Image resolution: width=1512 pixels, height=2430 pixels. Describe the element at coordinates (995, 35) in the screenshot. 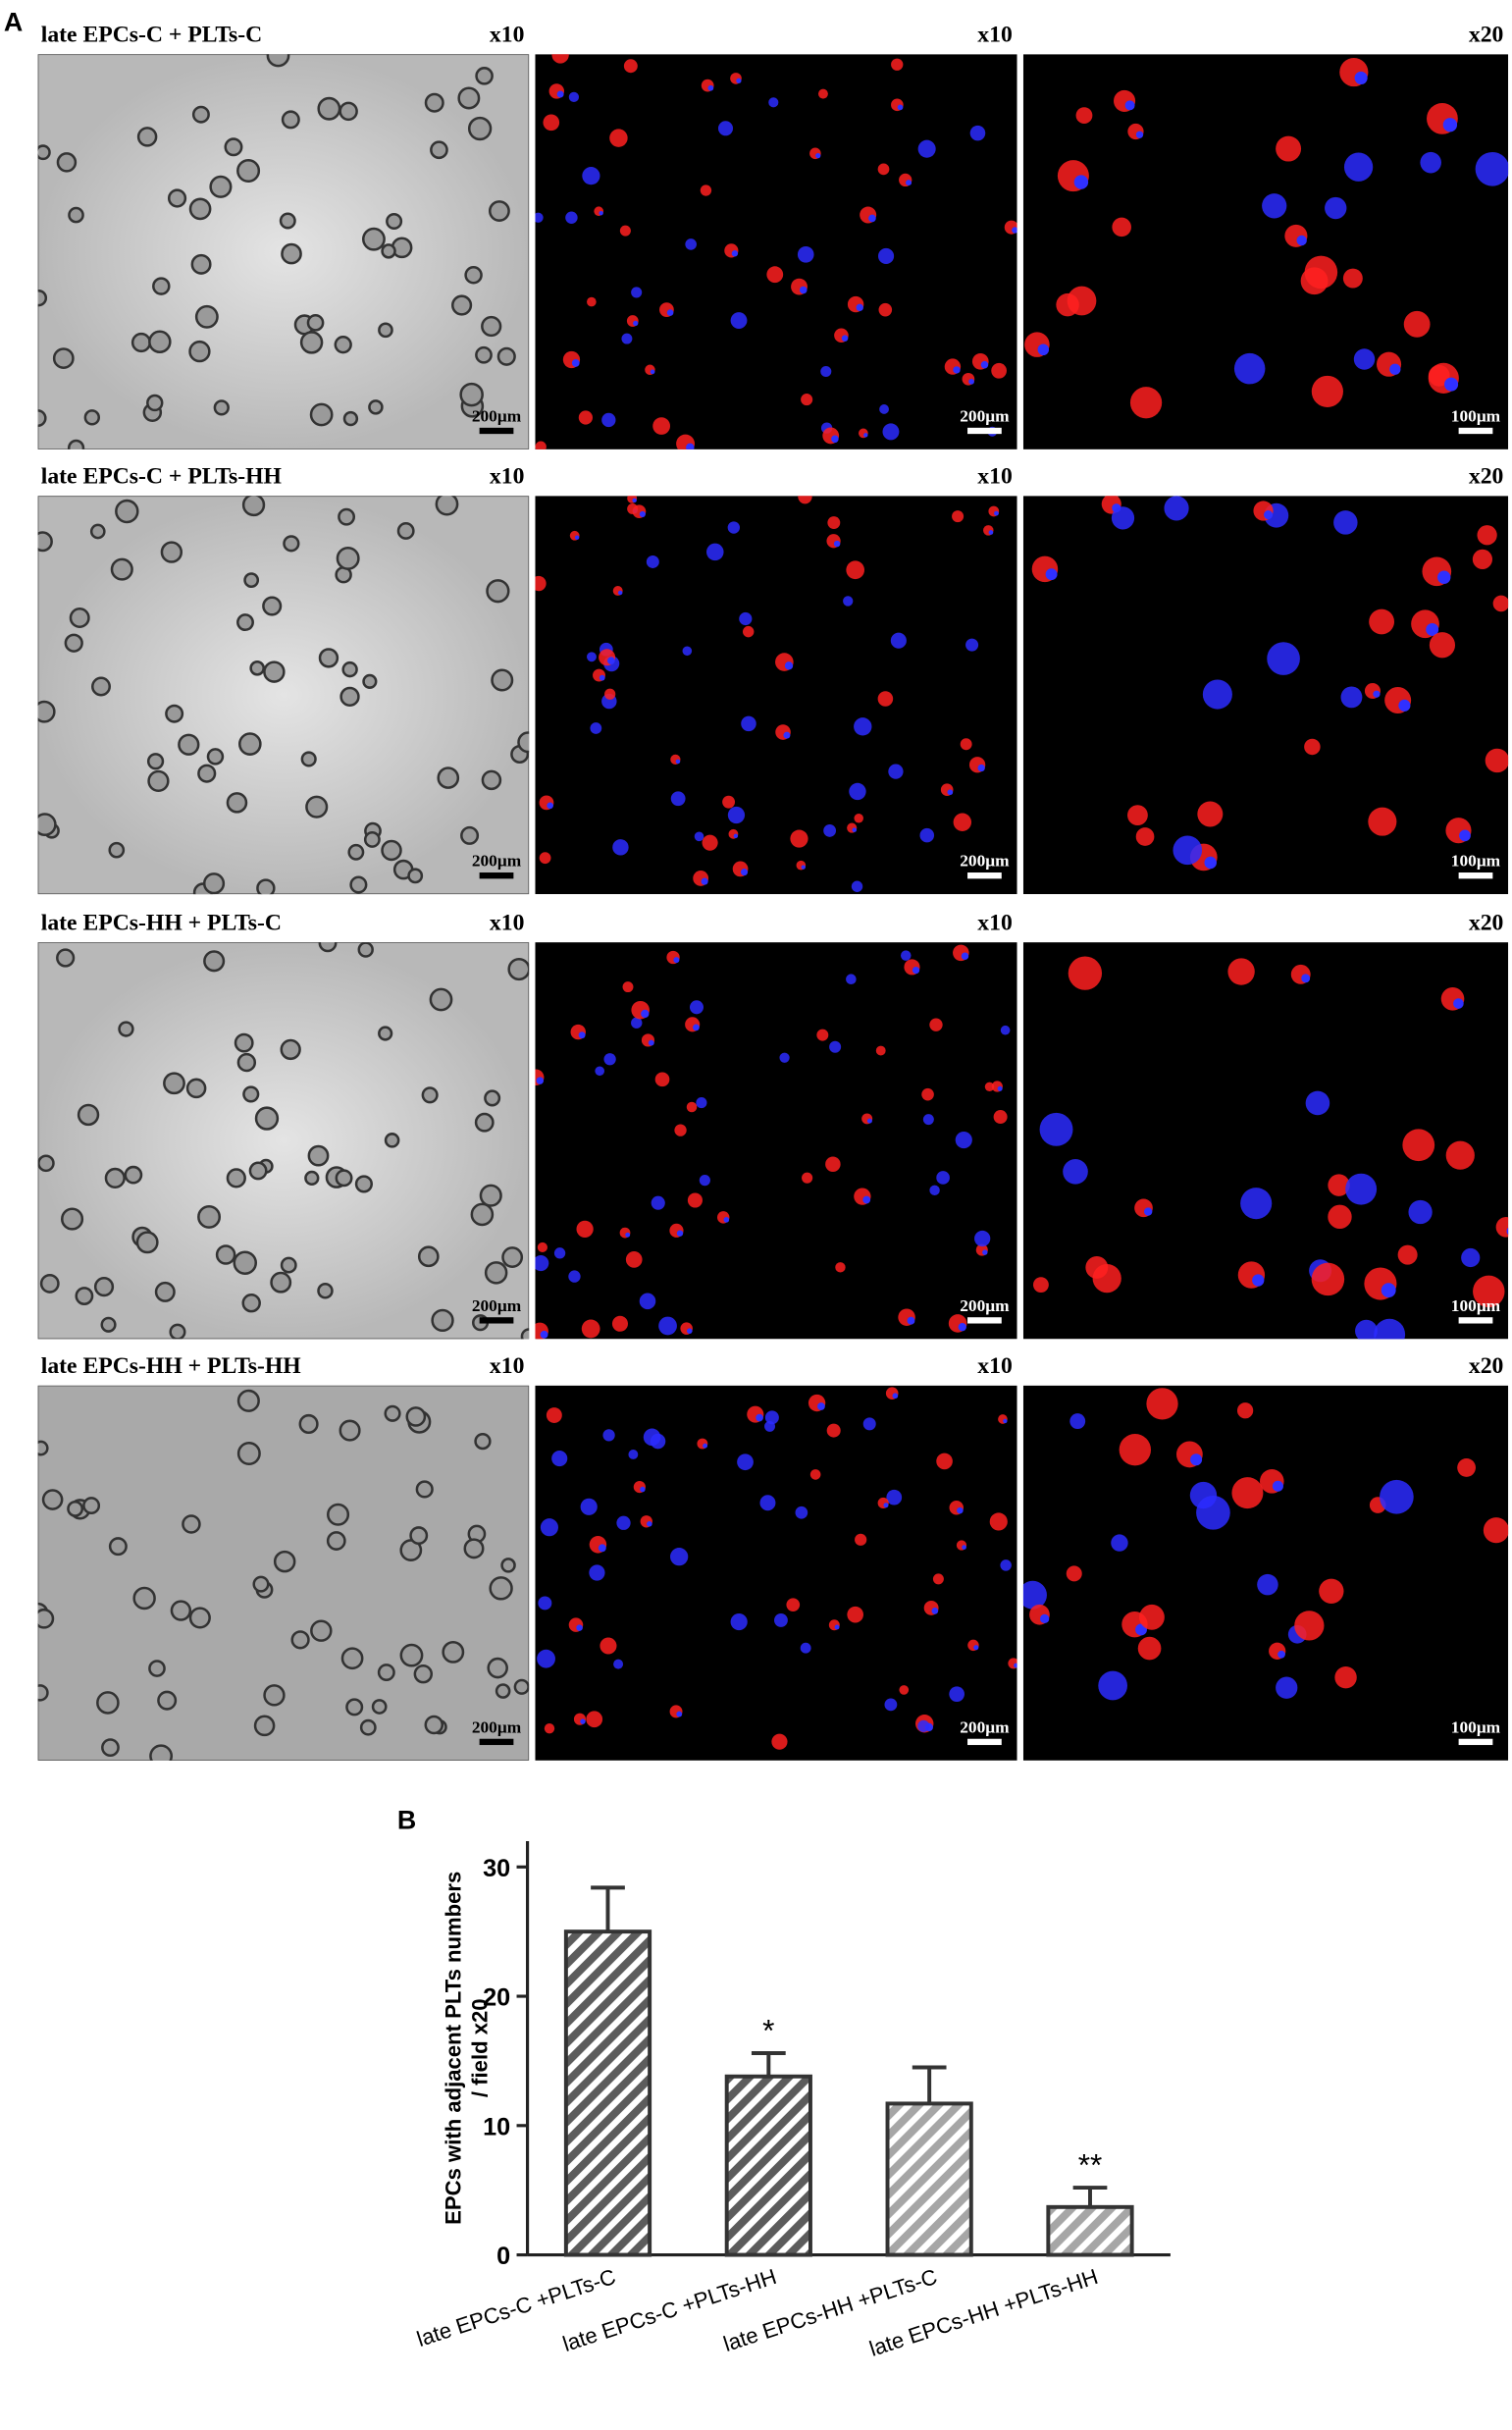

I see `magnification: x10` at that location.